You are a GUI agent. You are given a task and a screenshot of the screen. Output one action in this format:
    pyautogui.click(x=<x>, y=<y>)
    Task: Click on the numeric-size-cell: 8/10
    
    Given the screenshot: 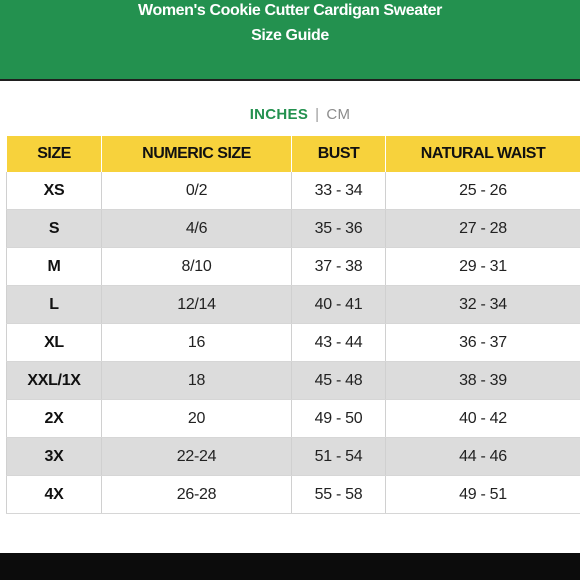 What is the action you would take?
    pyautogui.click(x=196, y=266)
    